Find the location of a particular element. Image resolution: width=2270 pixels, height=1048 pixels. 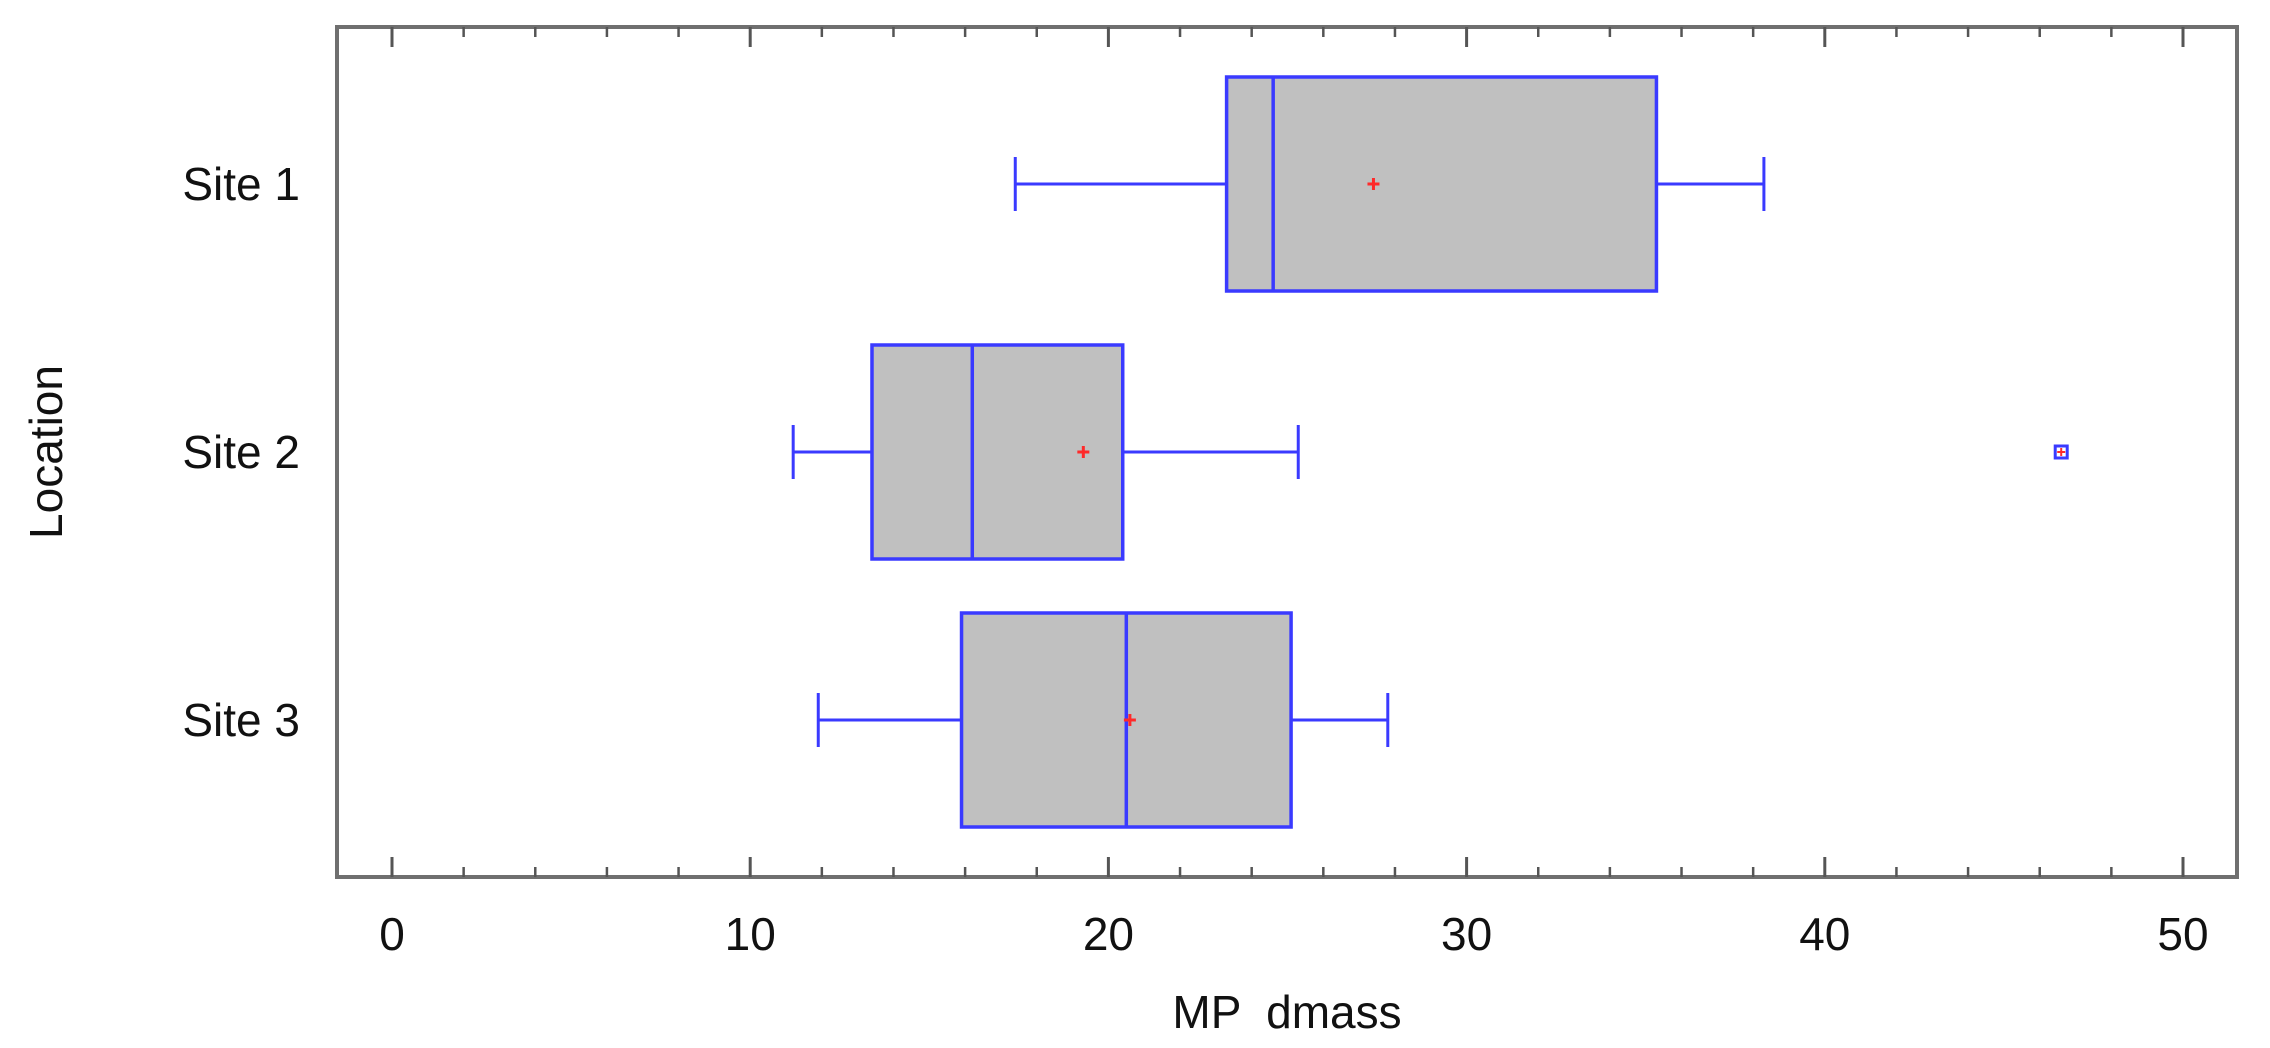

x-tick-label: 40 is located at coordinates (1824, 934).